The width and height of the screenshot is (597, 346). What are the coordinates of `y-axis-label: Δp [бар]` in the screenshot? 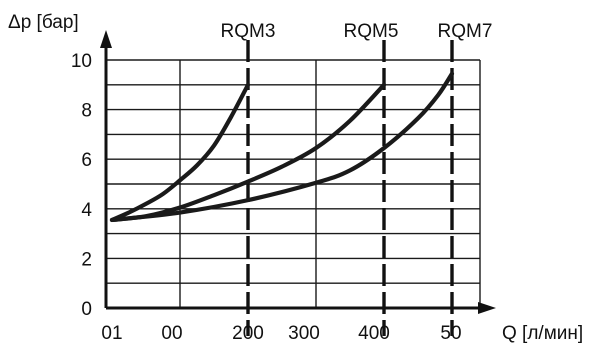 It's located at (43, 22).